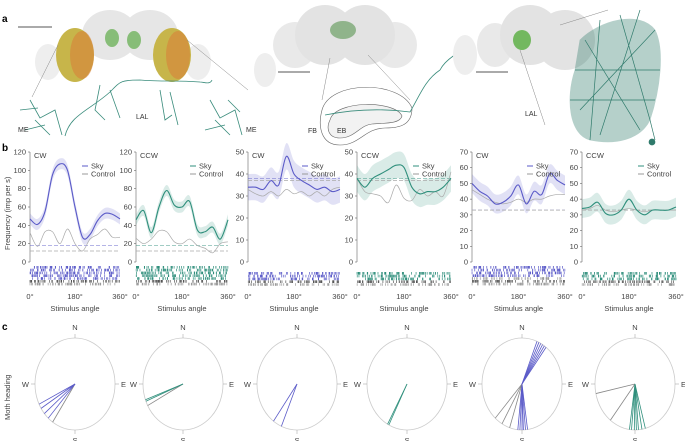  What do you see at coordinates (182, 214) in the screenshot?
I see `sky-error-band` at bounding box center [182, 214].